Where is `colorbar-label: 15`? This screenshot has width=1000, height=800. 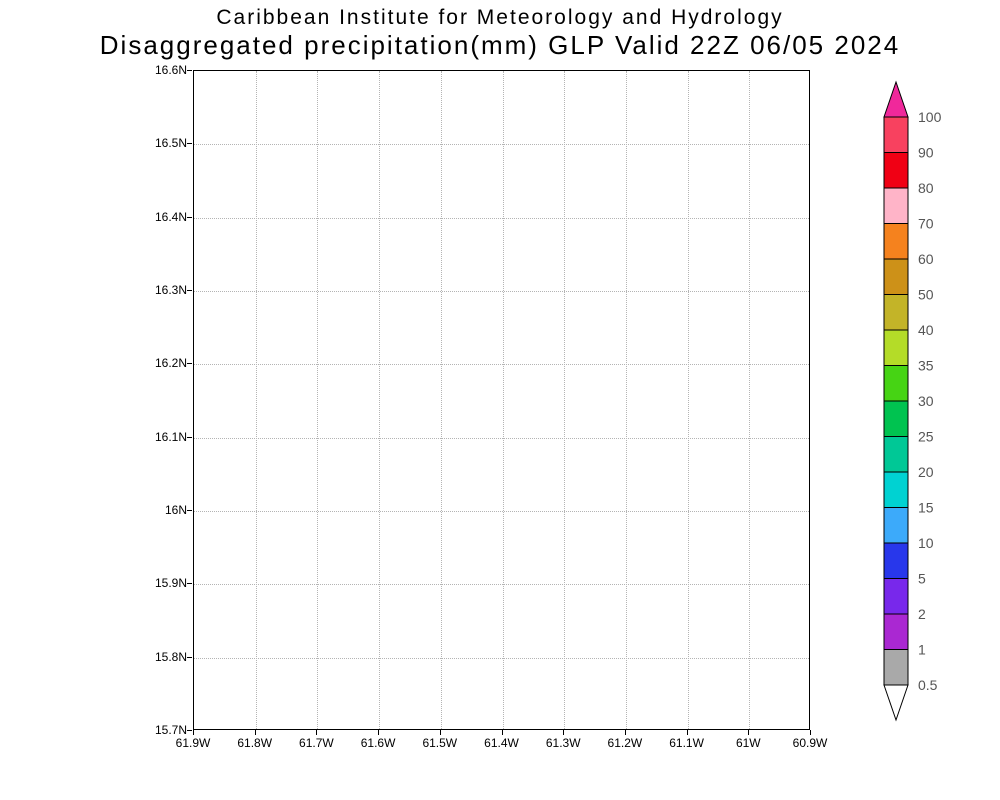
colorbar-label: 15 is located at coordinates (926, 508).